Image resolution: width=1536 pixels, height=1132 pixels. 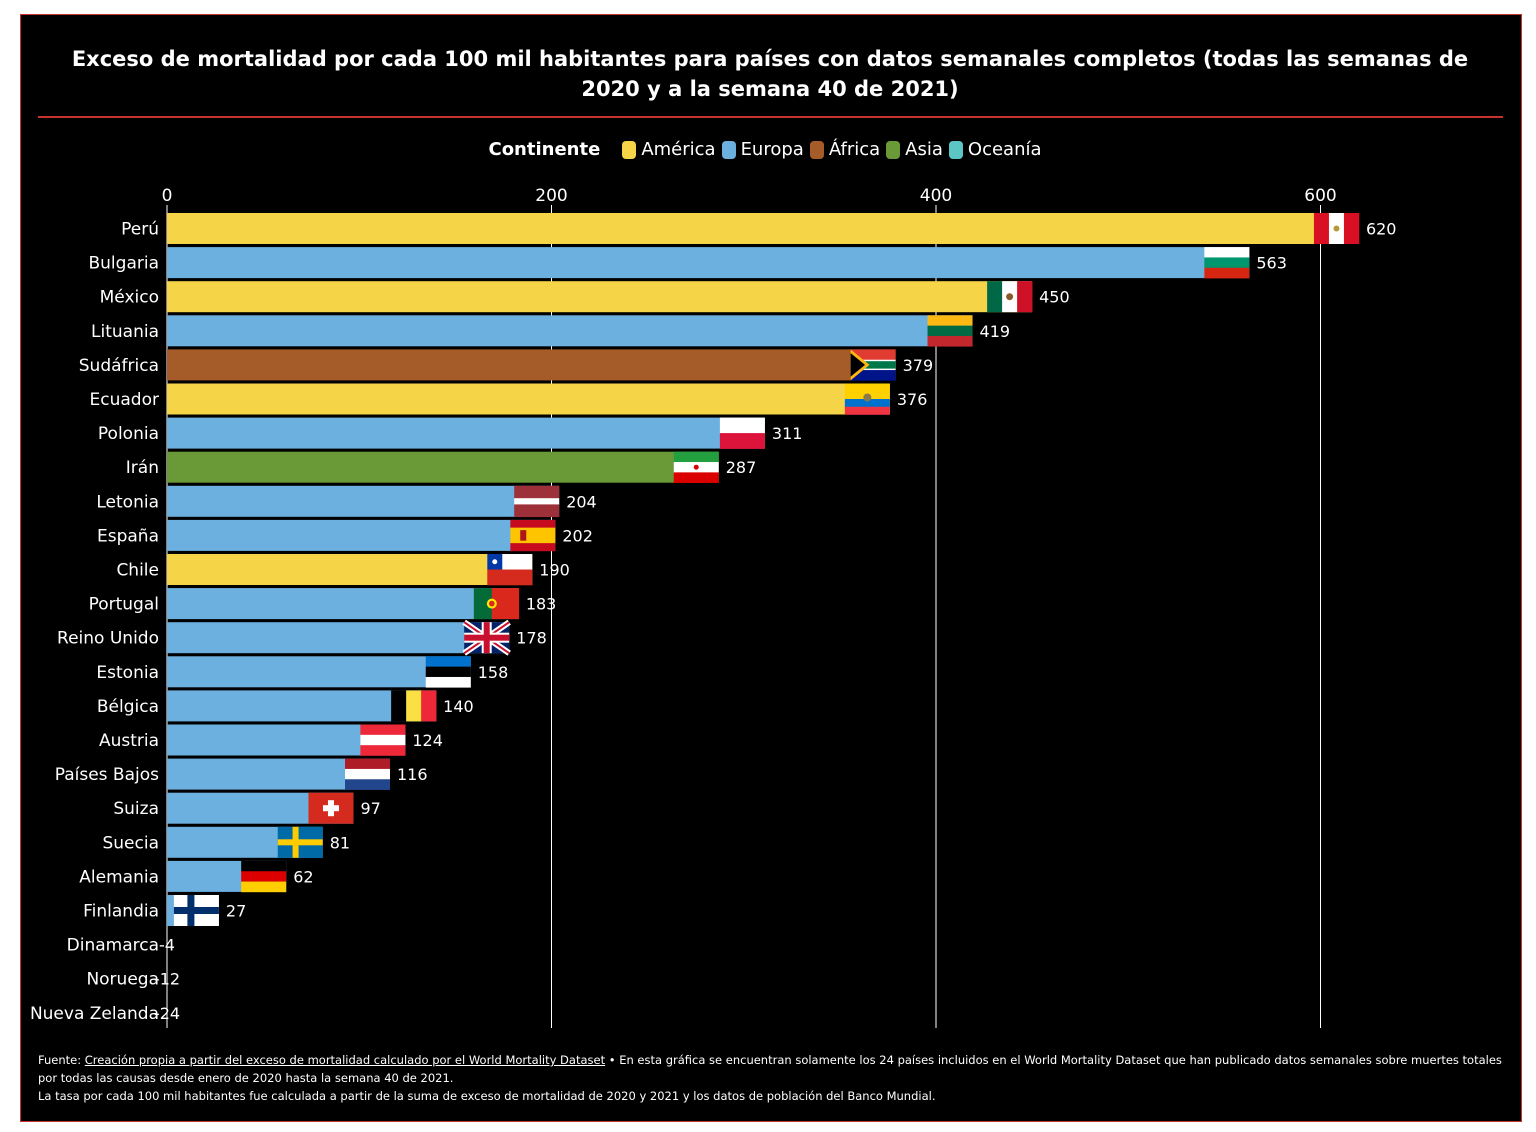 What do you see at coordinates (124, 605) in the screenshot?
I see `y-category-label: Portugal` at bounding box center [124, 605].